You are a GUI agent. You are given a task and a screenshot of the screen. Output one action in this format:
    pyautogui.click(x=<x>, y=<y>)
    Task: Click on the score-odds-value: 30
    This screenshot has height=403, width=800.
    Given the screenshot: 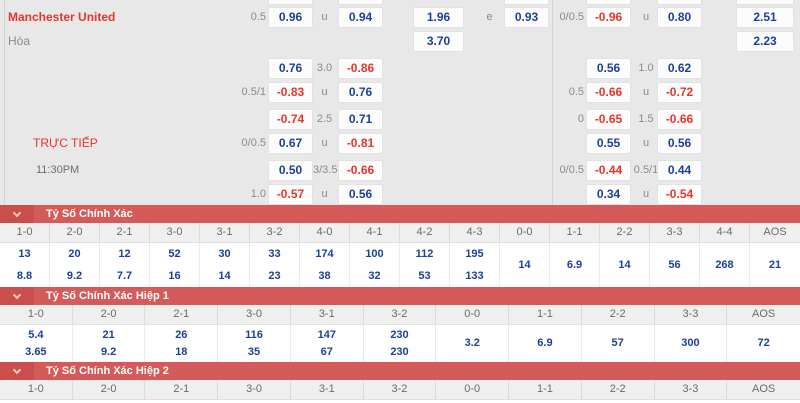 What is the action you would take?
    pyautogui.click(x=224, y=254)
    